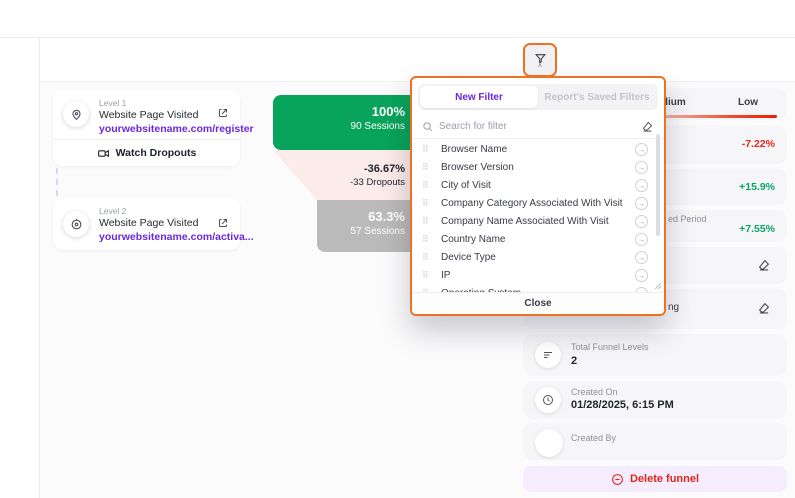 This screenshot has width=795, height=498. I want to click on creator-avatar, so click(549, 443).